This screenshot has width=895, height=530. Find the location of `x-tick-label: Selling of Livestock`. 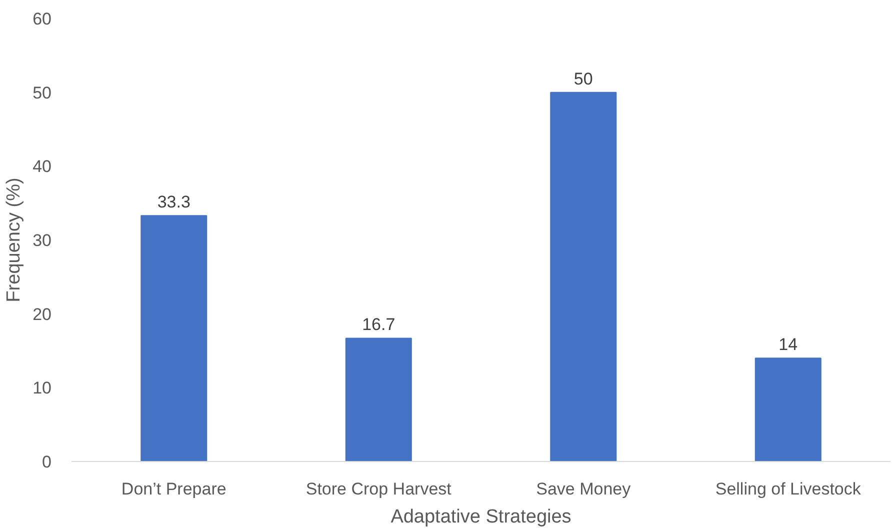

x-tick-label: Selling of Livestock is located at coordinates (788, 489).